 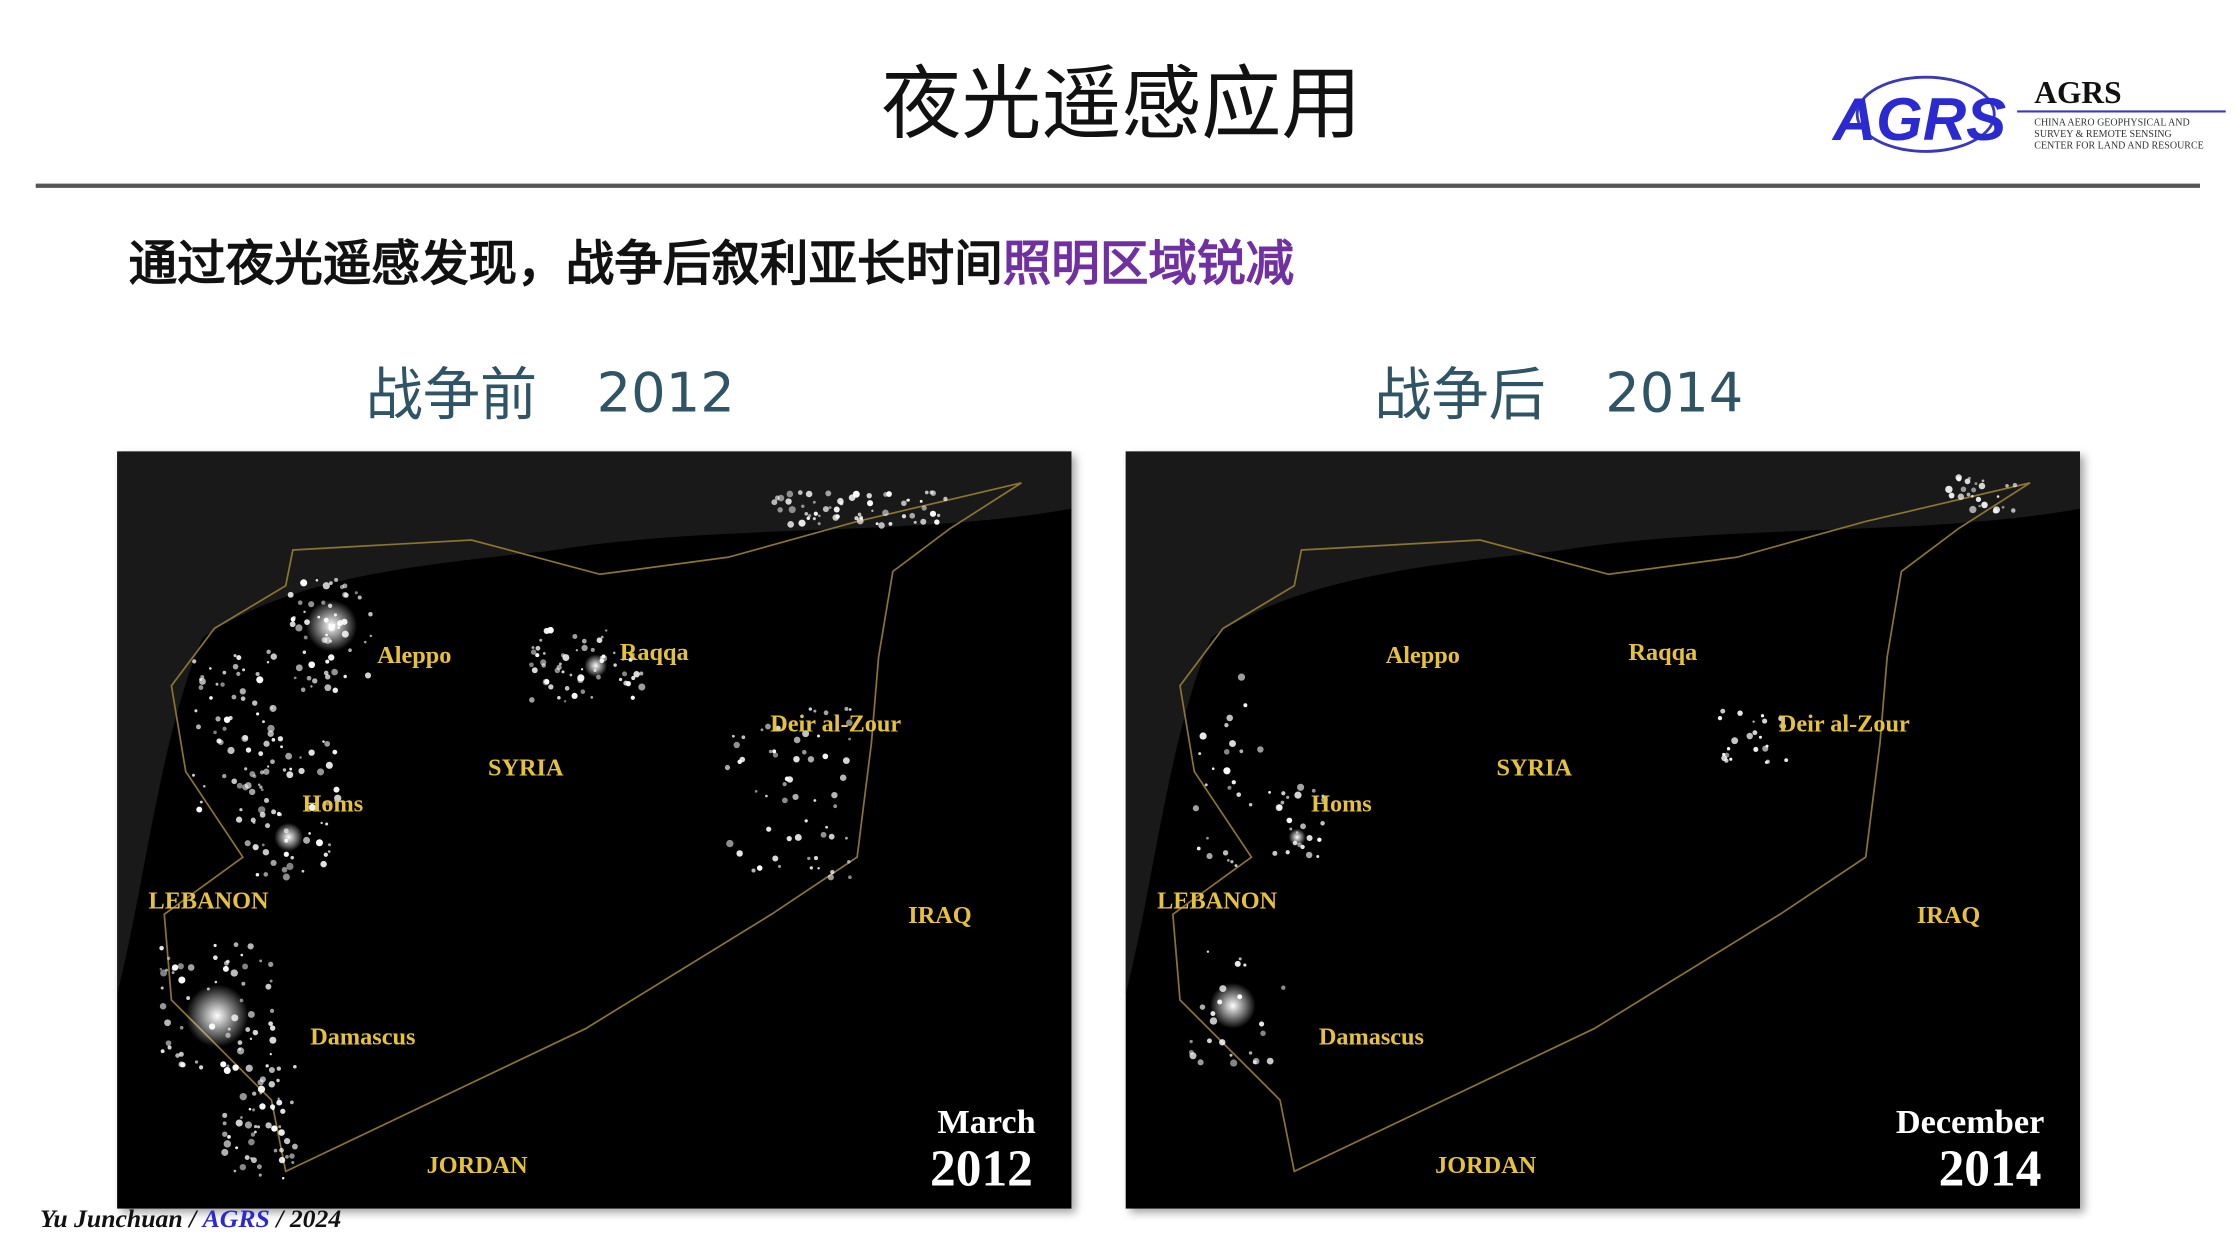 What do you see at coordinates (712, 264) in the screenshot?
I see `subtitle: 通过夜光遥感发现，战争后叙利亚长时间照明区域锐减` at bounding box center [712, 264].